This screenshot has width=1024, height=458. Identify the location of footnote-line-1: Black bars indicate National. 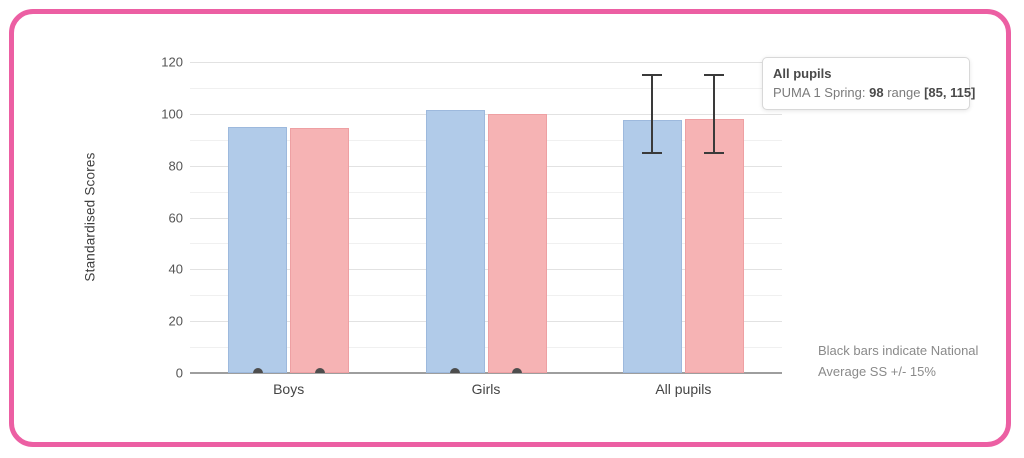
(898, 350).